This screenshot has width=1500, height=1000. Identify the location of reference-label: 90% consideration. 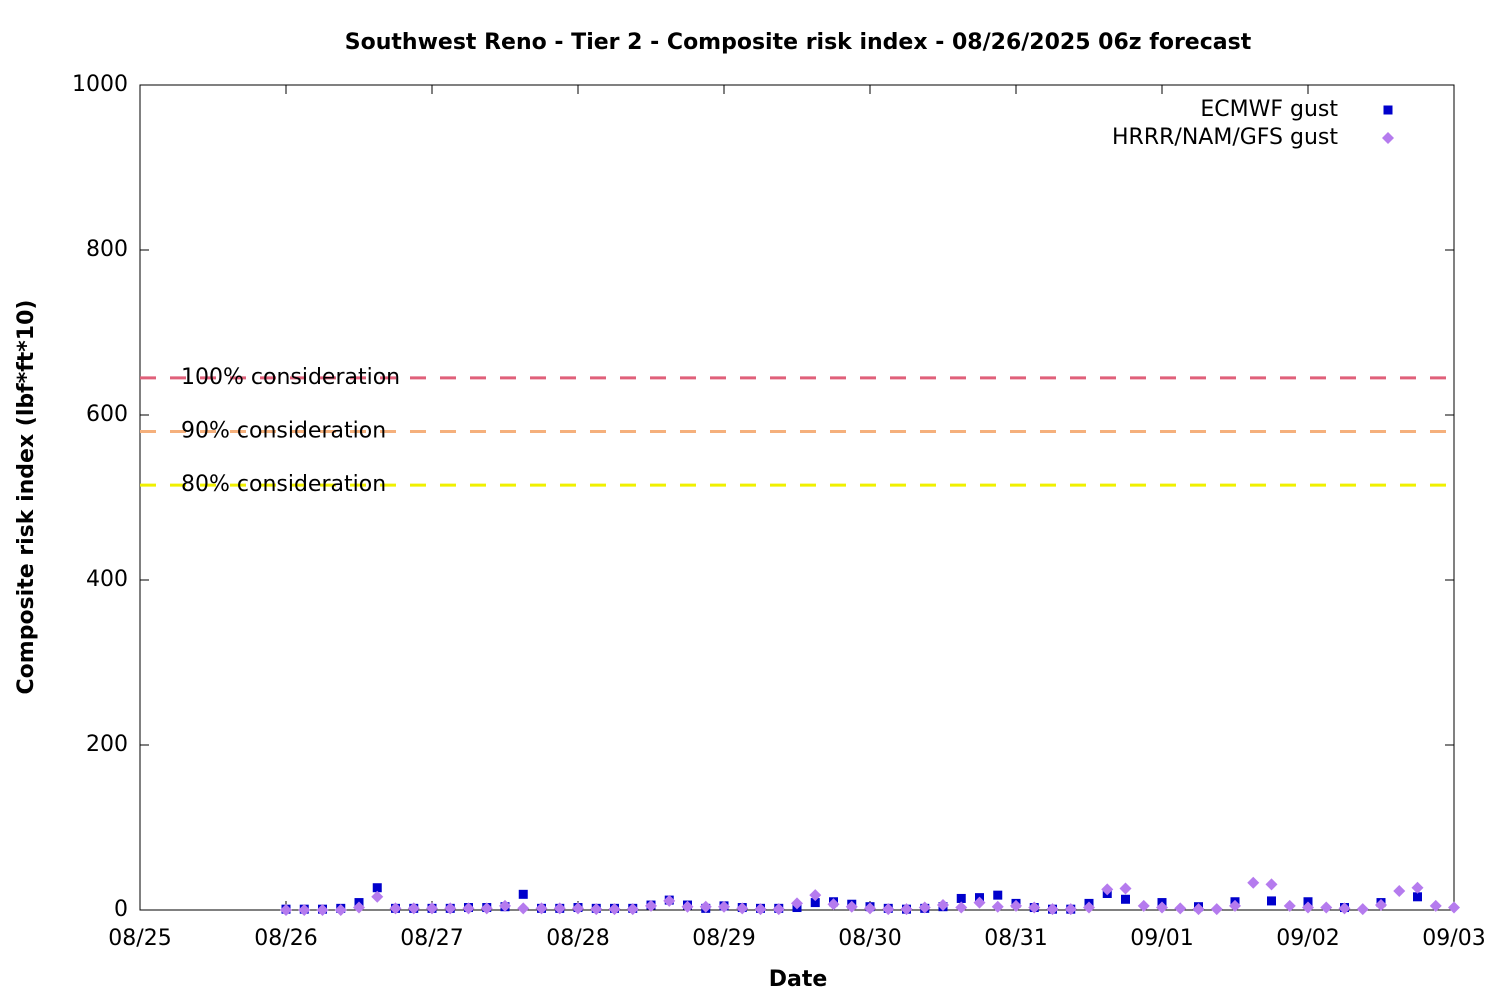
(283, 431).